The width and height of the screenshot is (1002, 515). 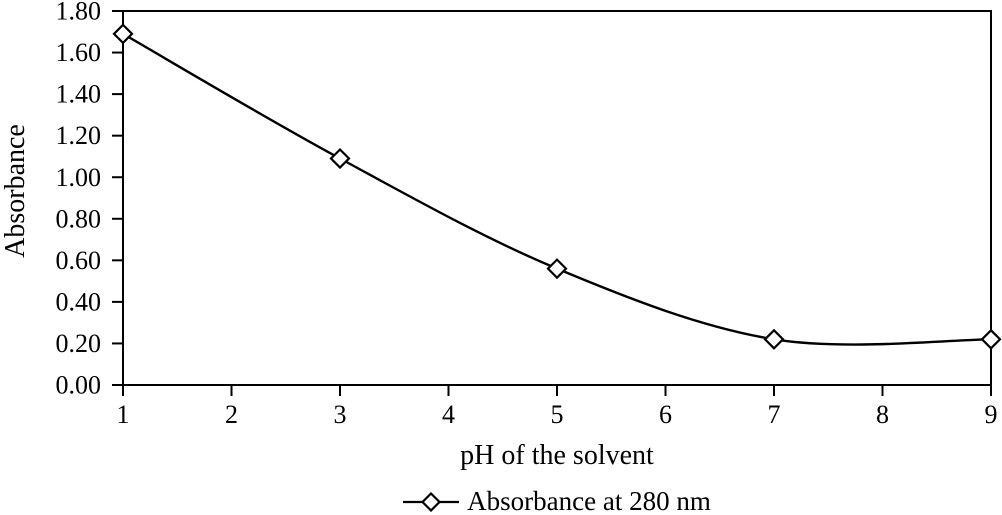 What do you see at coordinates (774, 414) in the screenshot?
I see `x-tick-label: 7` at bounding box center [774, 414].